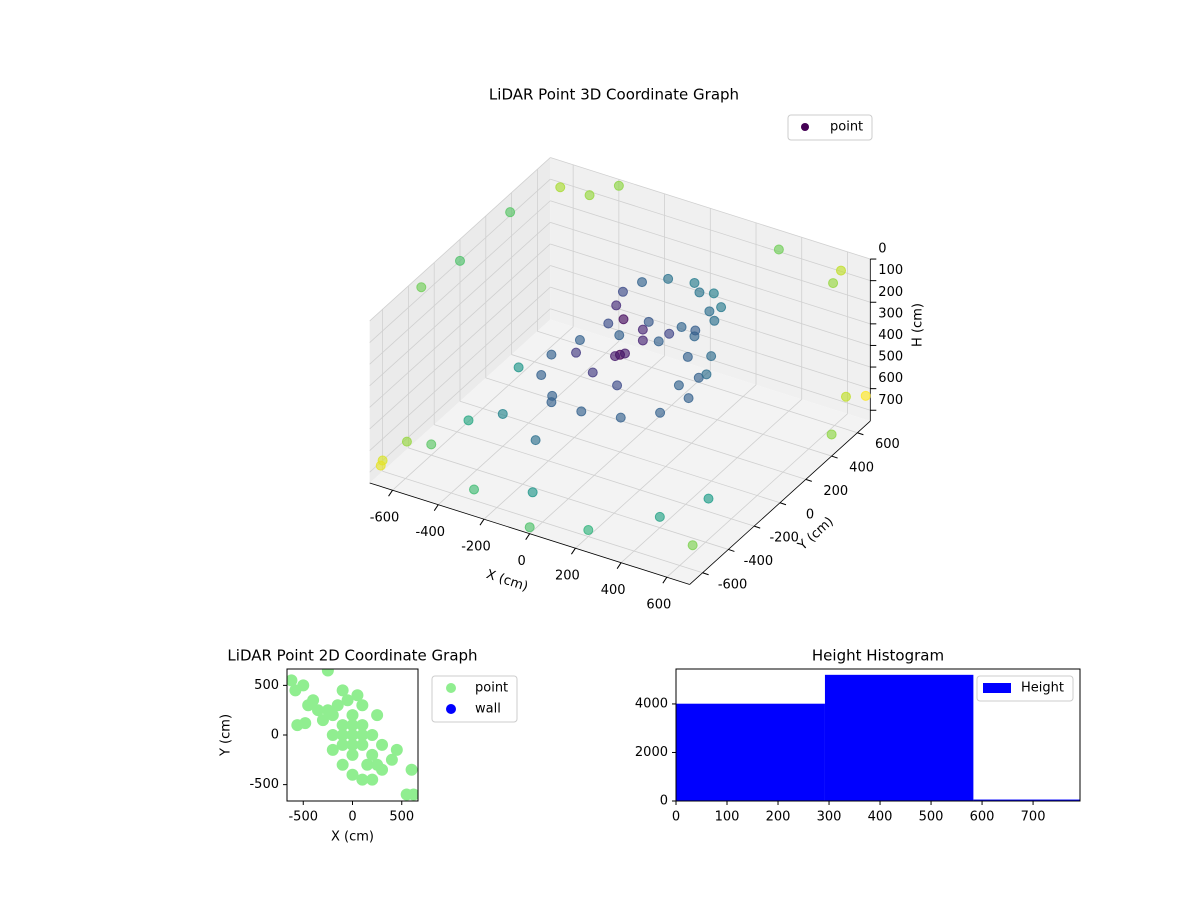  Describe the element at coordinates (651, 752) in the screenshot. I see `y-tick-label: 2000` at that location.